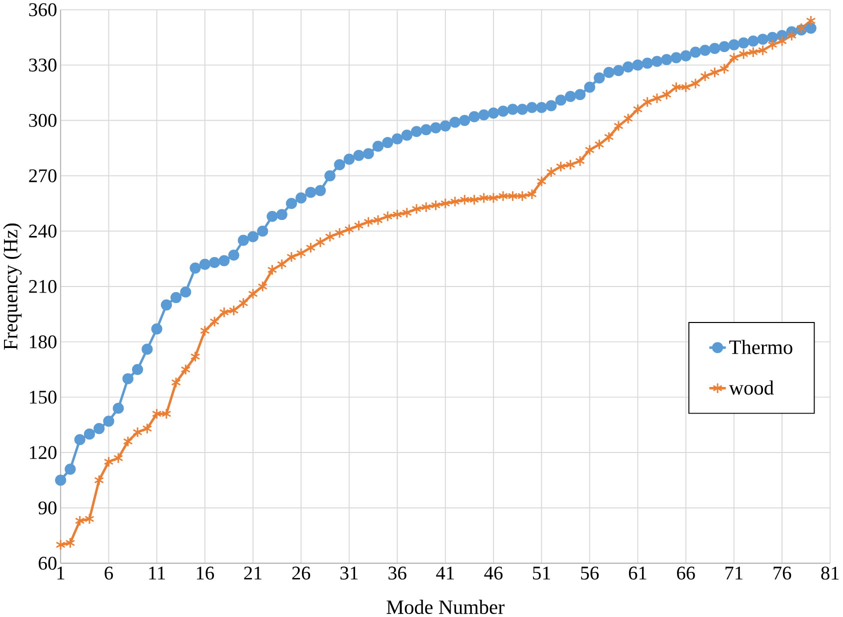 The image size is (843, 617). I want to click on x-tick-label: 66, so click(686, 573).